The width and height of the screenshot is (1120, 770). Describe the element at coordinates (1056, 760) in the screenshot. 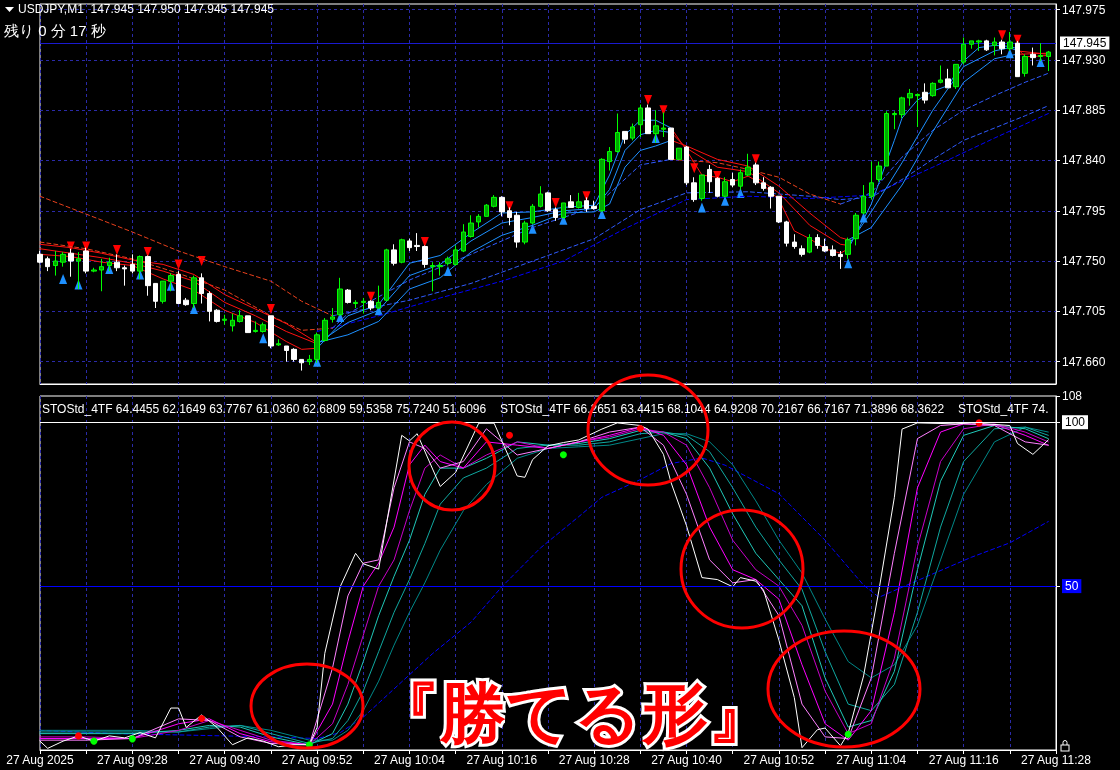

I see `x-tick-label: 27 Aug 11:28` at that location.